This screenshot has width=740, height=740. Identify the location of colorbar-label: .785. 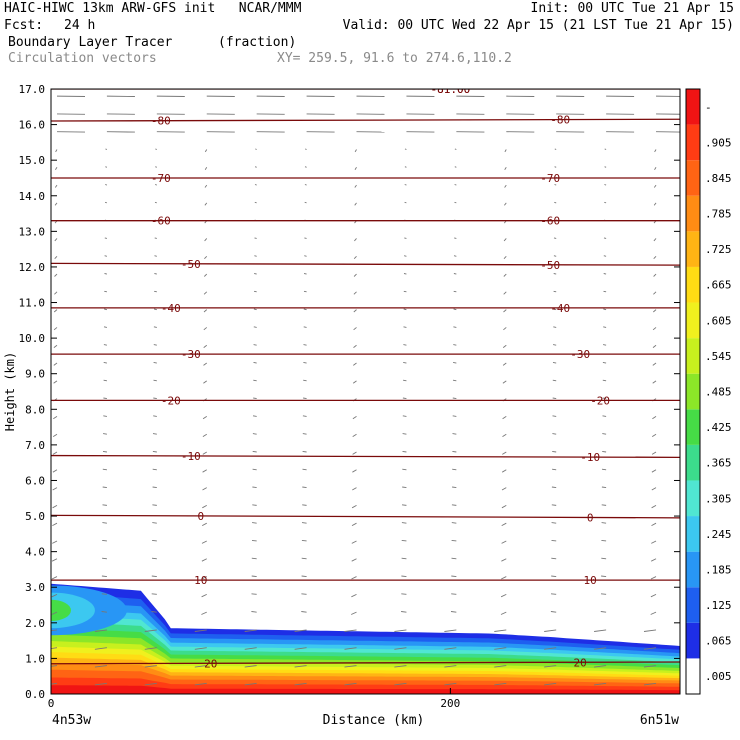
(718, 214).